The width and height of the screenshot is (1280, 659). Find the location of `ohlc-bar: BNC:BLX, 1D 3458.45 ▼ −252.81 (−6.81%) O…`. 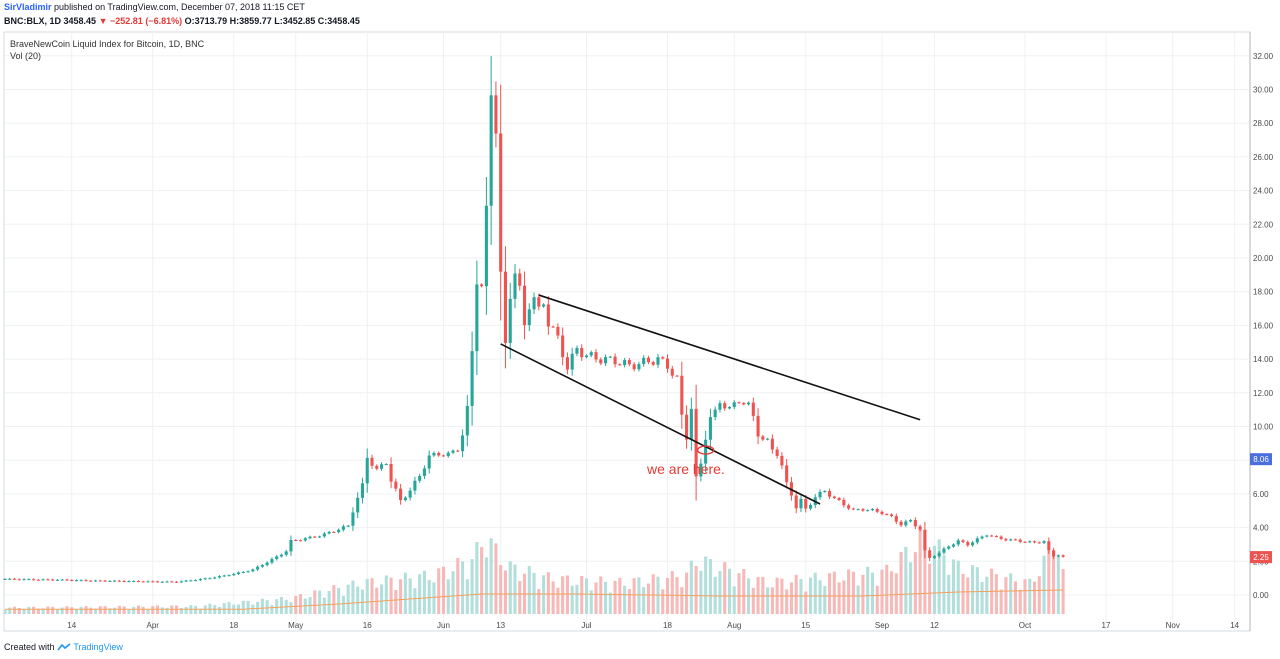

ohlc-bar: BNC:BLX, 1D 3458.45 ▼ −252.81 (−6.81%) O… is located at coordinates (182, 21).